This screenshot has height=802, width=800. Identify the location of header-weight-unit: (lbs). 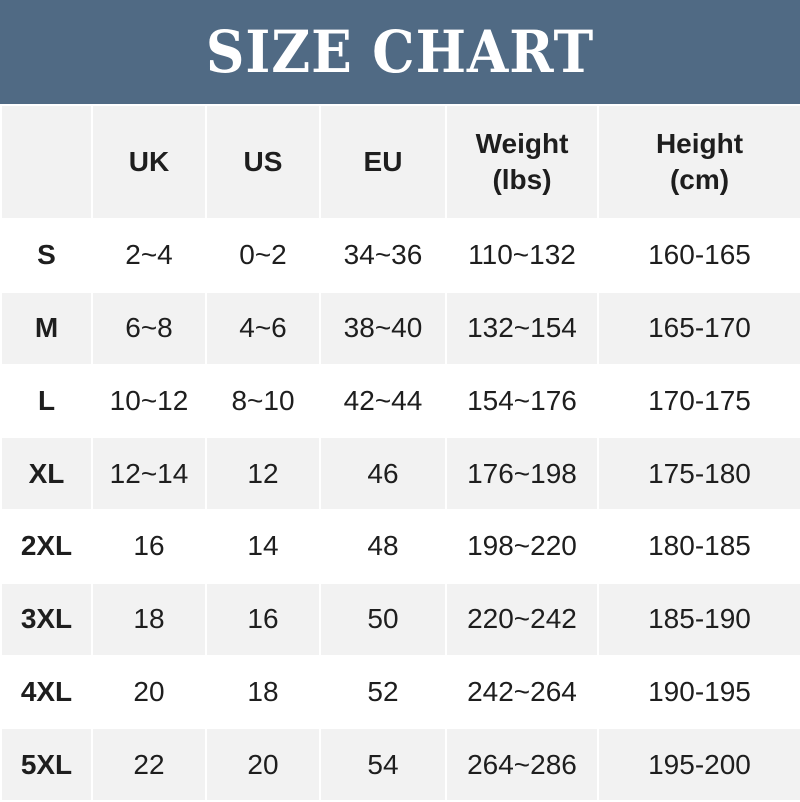
(522, 179).